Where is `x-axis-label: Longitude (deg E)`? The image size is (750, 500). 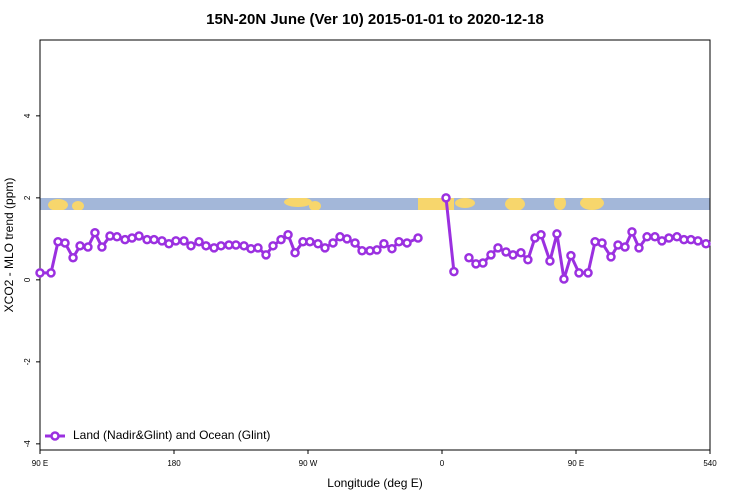 x-axis-label: Longitude (deg E) is located at coordinates (374, 483).